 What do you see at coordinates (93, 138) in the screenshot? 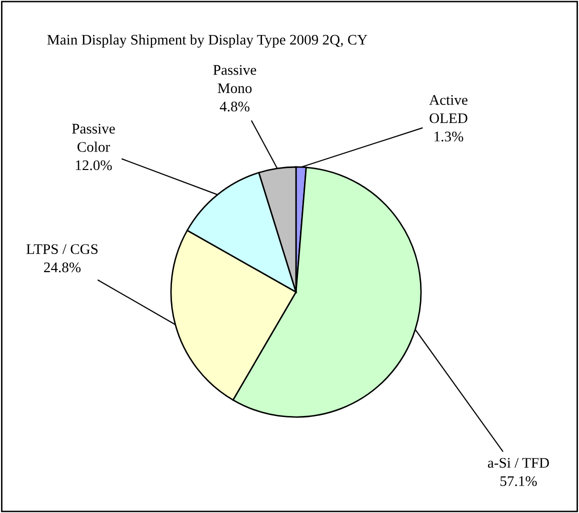
I see `slice-label: Passive Color` at bounding box center [93, 138].